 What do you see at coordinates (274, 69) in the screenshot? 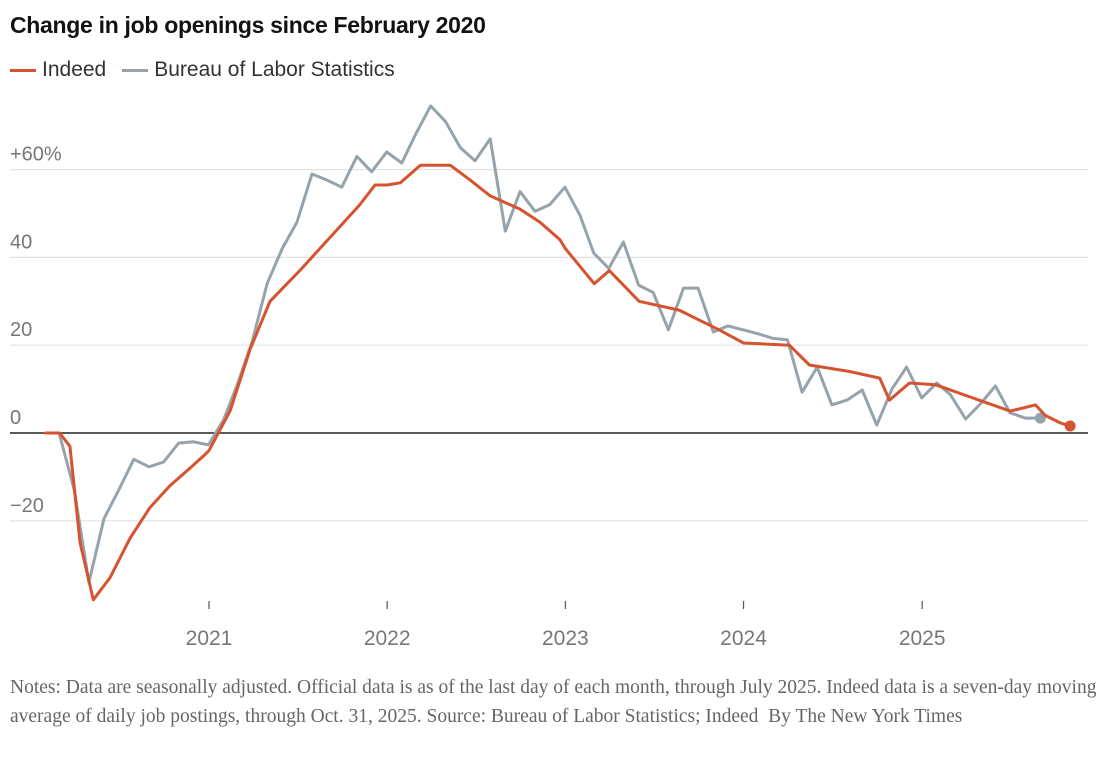
I see `legend-label-bls: Bureau of Labor Statistics` at bounding box center [274, 69].